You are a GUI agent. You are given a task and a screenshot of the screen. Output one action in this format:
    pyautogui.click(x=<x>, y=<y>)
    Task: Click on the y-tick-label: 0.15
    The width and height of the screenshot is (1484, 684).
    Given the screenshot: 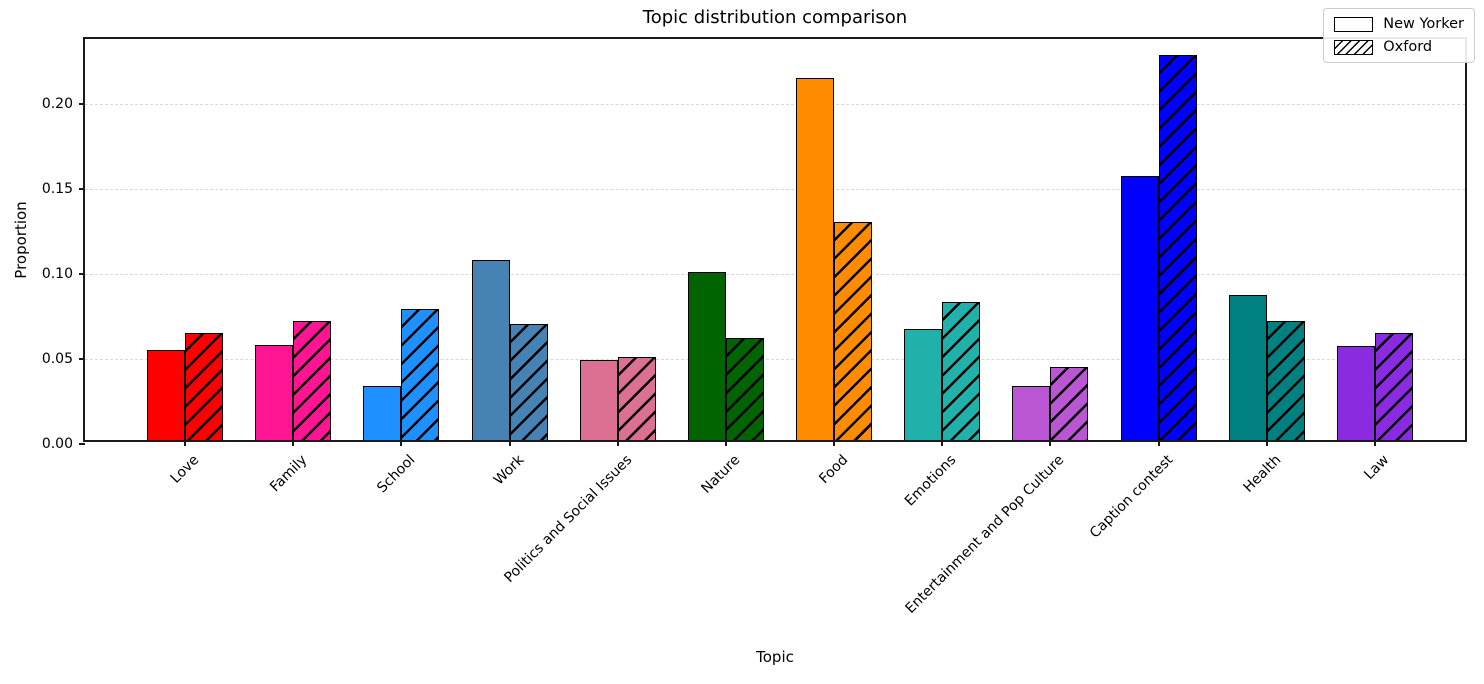 What is the action you would take?
    pyautogui.click(x=57, y=188)
    